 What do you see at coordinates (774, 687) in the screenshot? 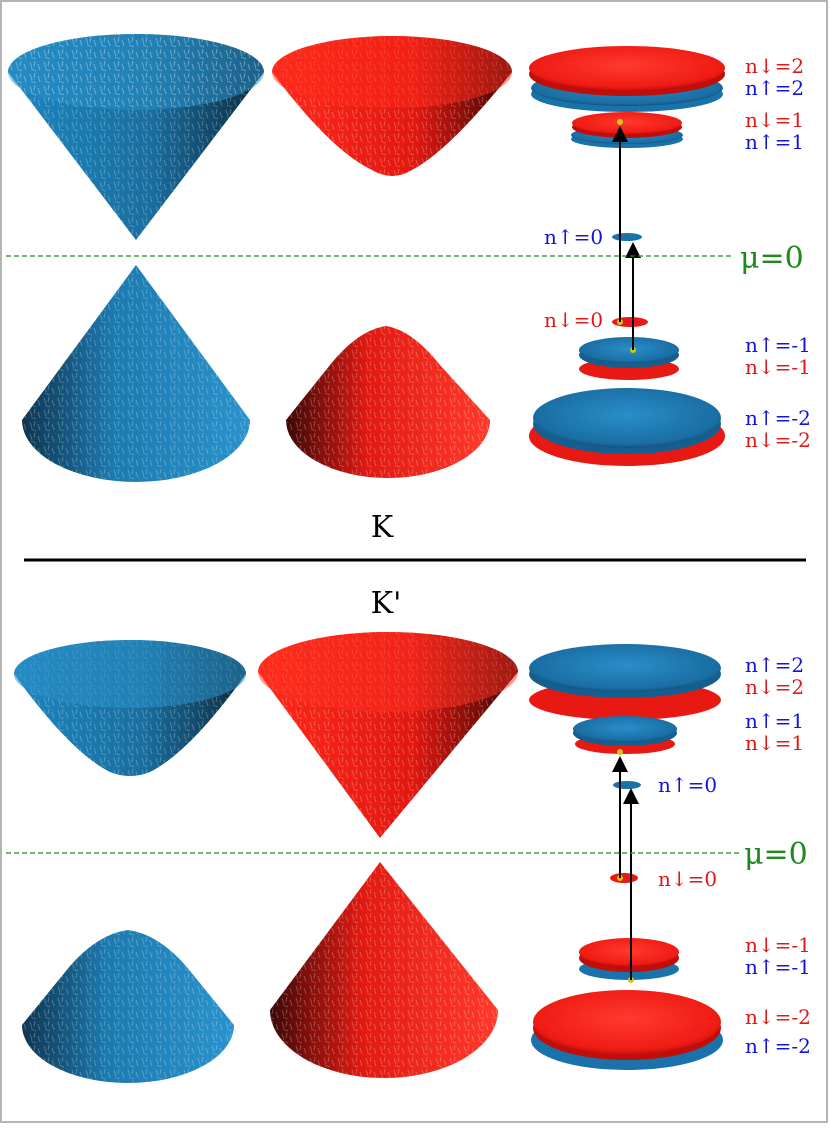
I see `label-kp-down-2: n↓=2` at bounding box center [774, 687].